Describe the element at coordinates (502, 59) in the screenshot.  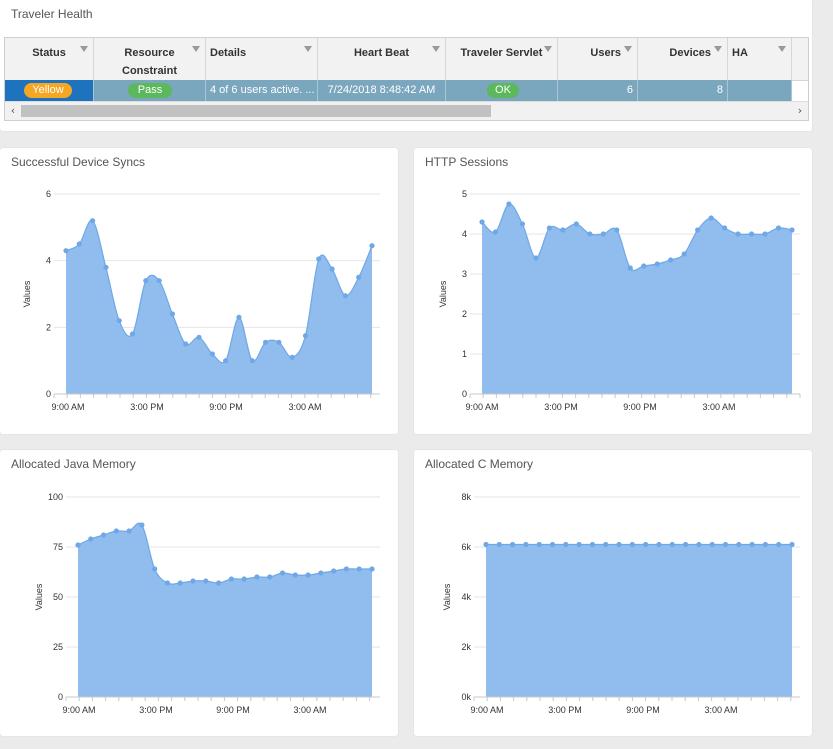
I see `column-header-traveler-servlet: Traveler Servlet` at that location.